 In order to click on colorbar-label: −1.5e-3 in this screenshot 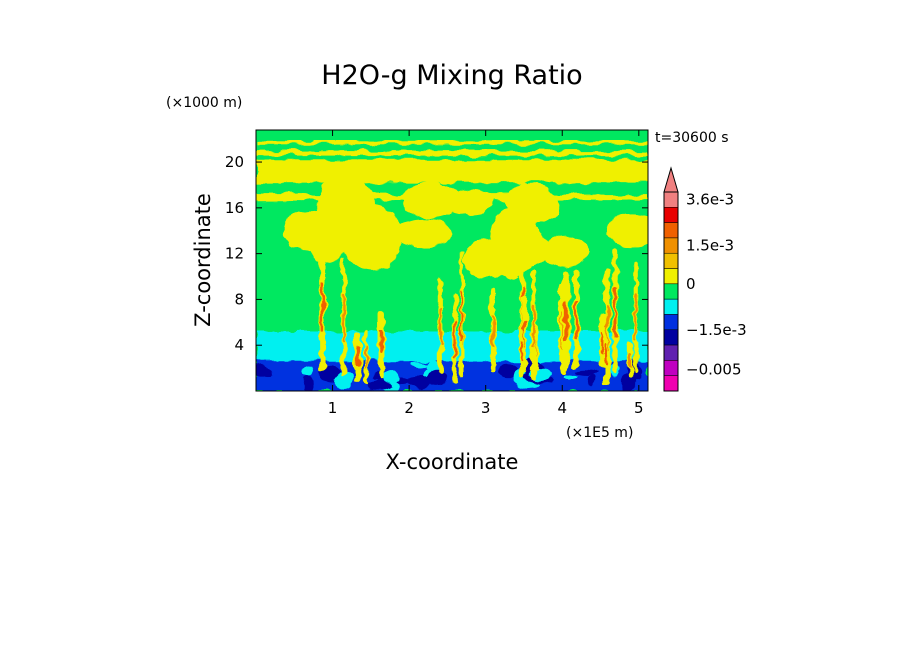, I will do `click(716, 330)`.